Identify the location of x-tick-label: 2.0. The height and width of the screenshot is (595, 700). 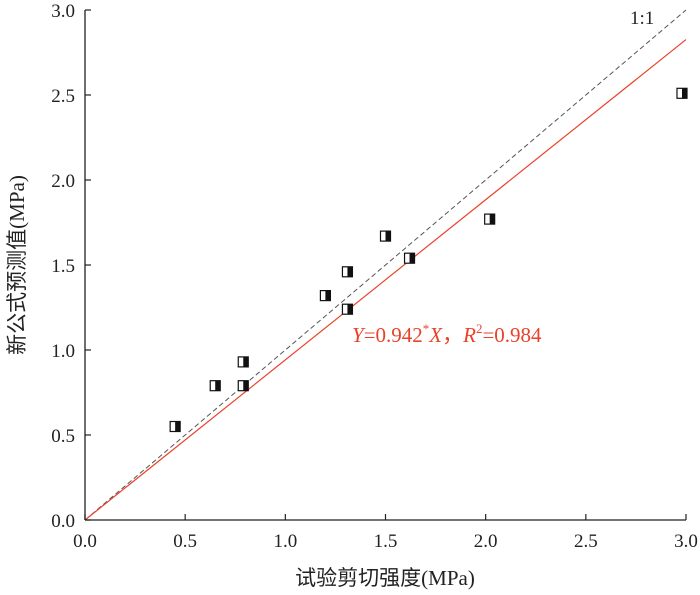
(486, 541).